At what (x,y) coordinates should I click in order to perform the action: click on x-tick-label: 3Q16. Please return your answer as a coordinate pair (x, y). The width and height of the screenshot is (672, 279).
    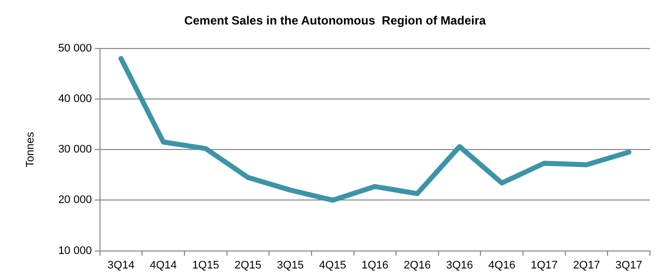
    Looking at the image, I should click on (460, 265).